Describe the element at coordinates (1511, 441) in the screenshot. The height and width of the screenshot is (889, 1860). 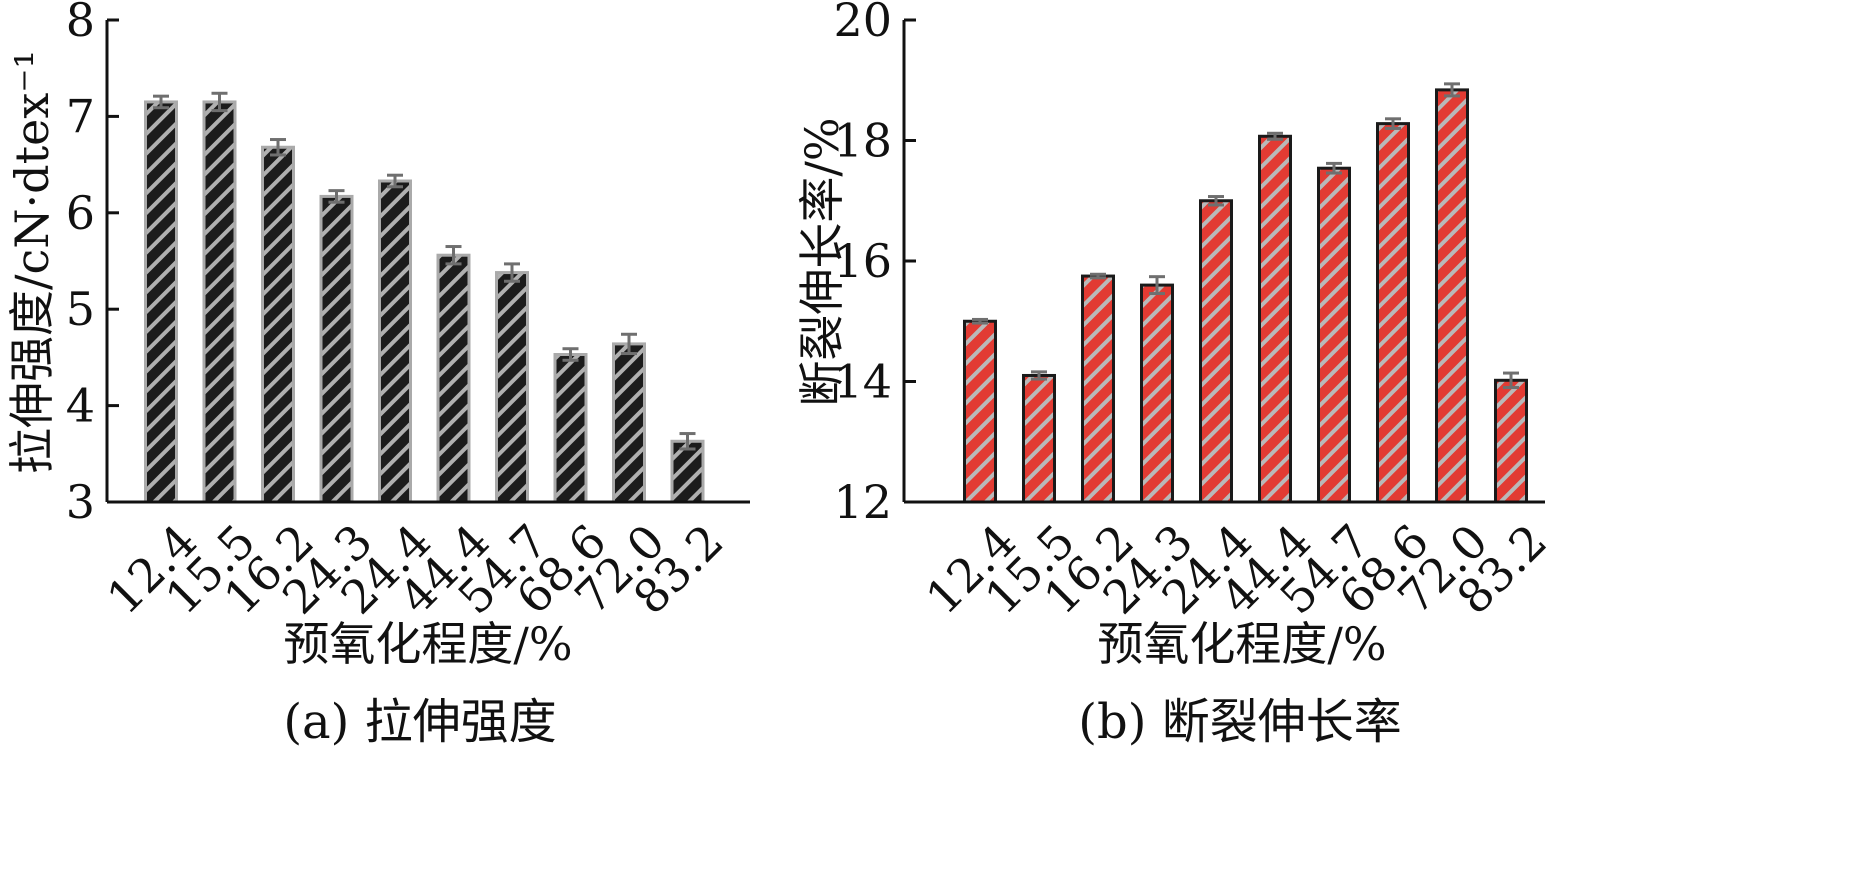
I see `bar-83.2` at that location.